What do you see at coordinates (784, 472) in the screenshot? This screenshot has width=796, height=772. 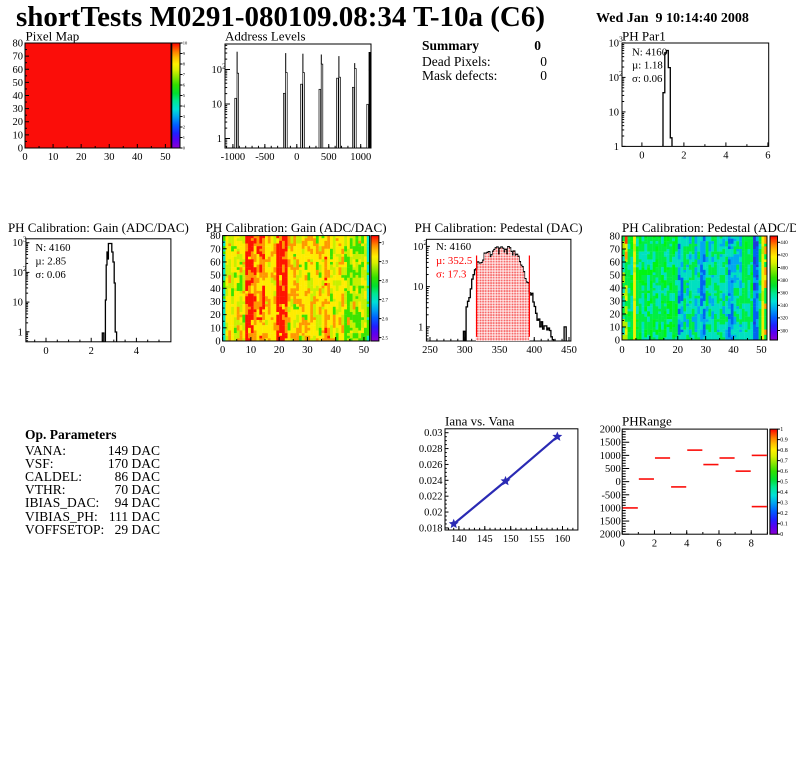 I see `svg-text: 0.6` at bounding box center [784, 472].